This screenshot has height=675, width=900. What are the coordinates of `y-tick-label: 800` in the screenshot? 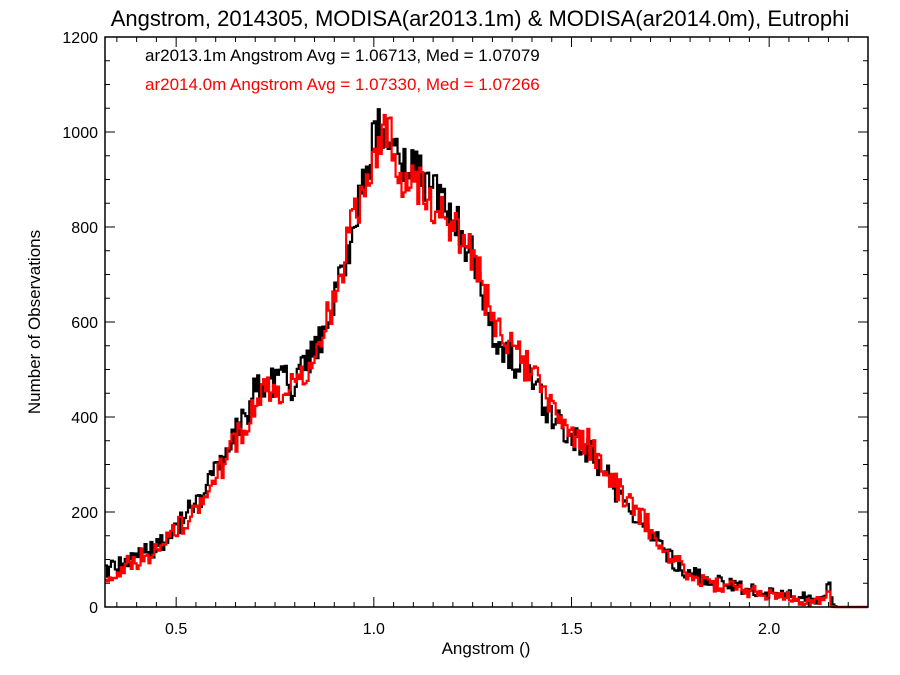 It's located at (84, 228).